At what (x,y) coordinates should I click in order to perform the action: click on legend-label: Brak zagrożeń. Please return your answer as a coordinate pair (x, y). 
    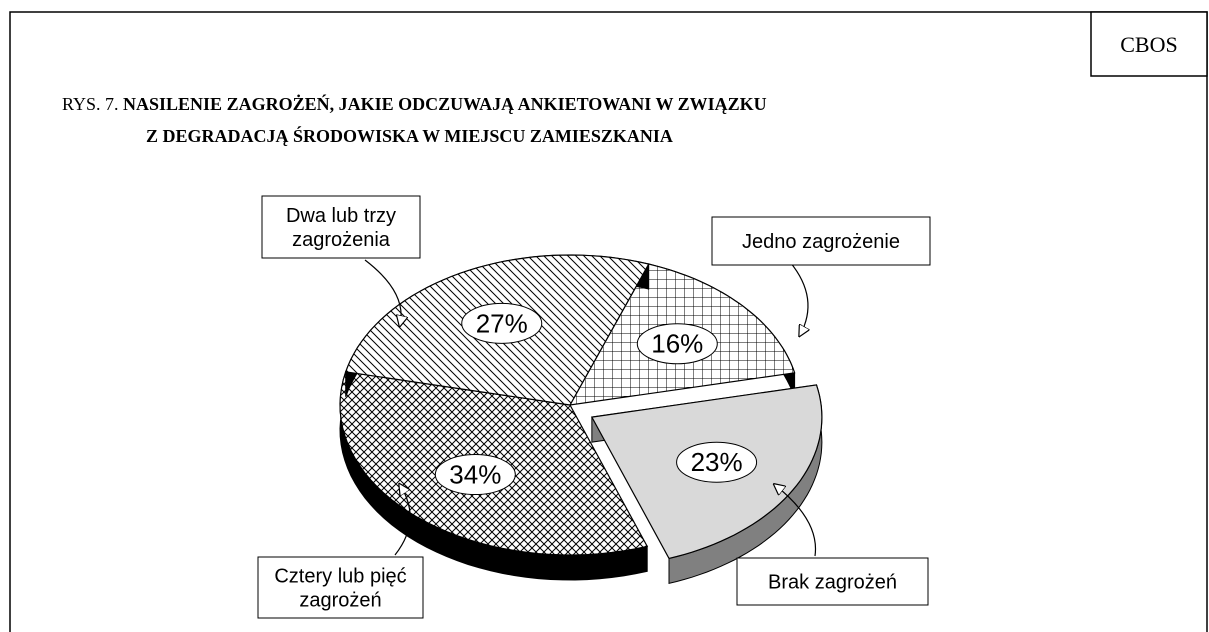
    Looking at the image, I should click on (832, 583).